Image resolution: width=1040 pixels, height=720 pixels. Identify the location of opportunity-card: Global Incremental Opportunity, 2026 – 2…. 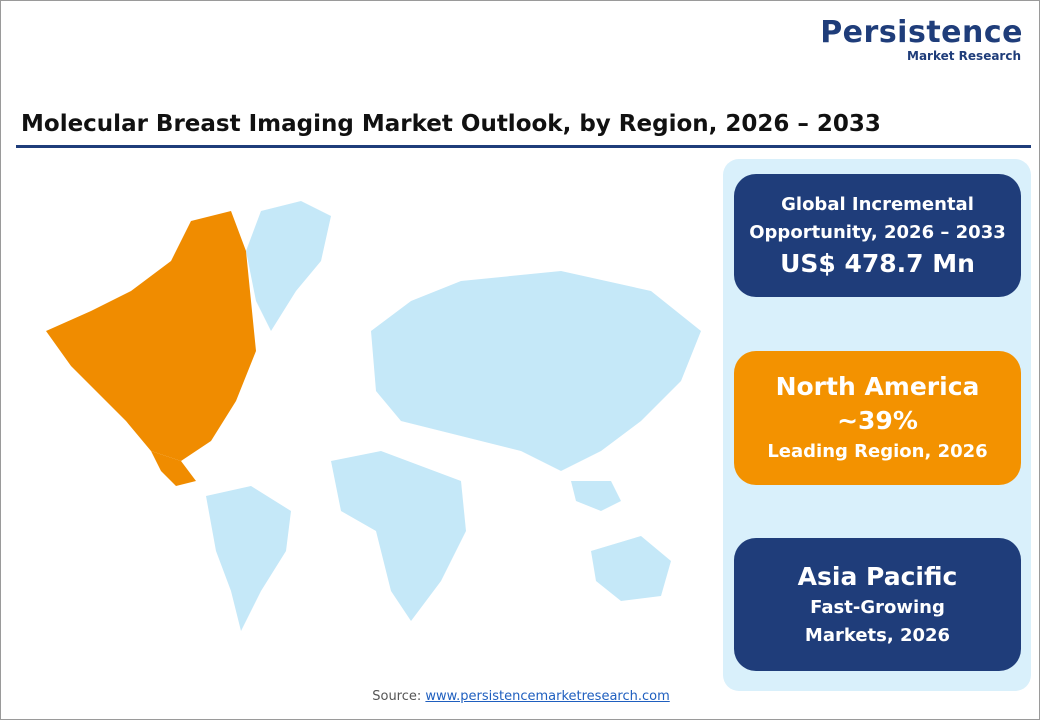
(877, 235).